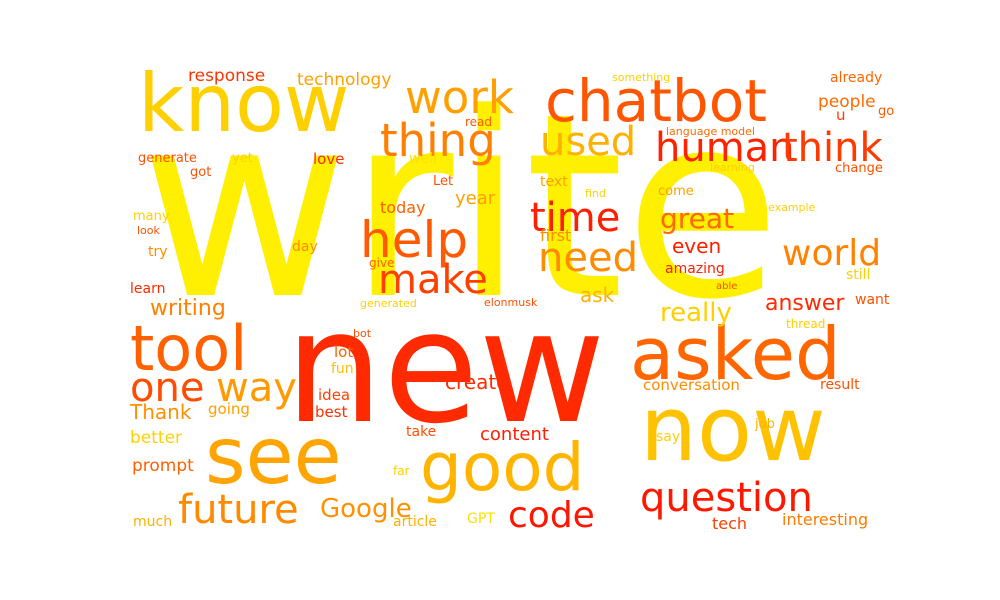 This screenshot has height=600, width=1000. What do you see at coordinates (167, 158) in the screenshot?
I see `word-cloud-word: generate` at bounding box center [167, 158].